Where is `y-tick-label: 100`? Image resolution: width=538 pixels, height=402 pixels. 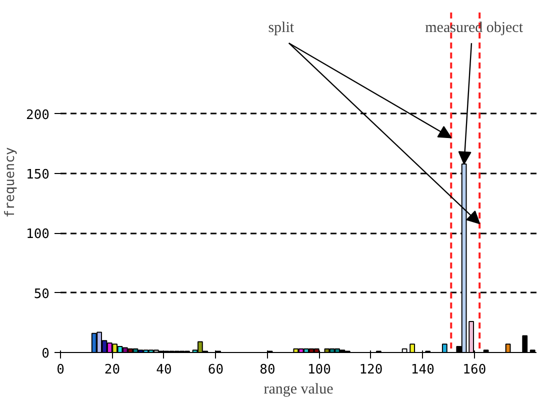 y-tick-label: 100 is located at coordinates (38, 234).